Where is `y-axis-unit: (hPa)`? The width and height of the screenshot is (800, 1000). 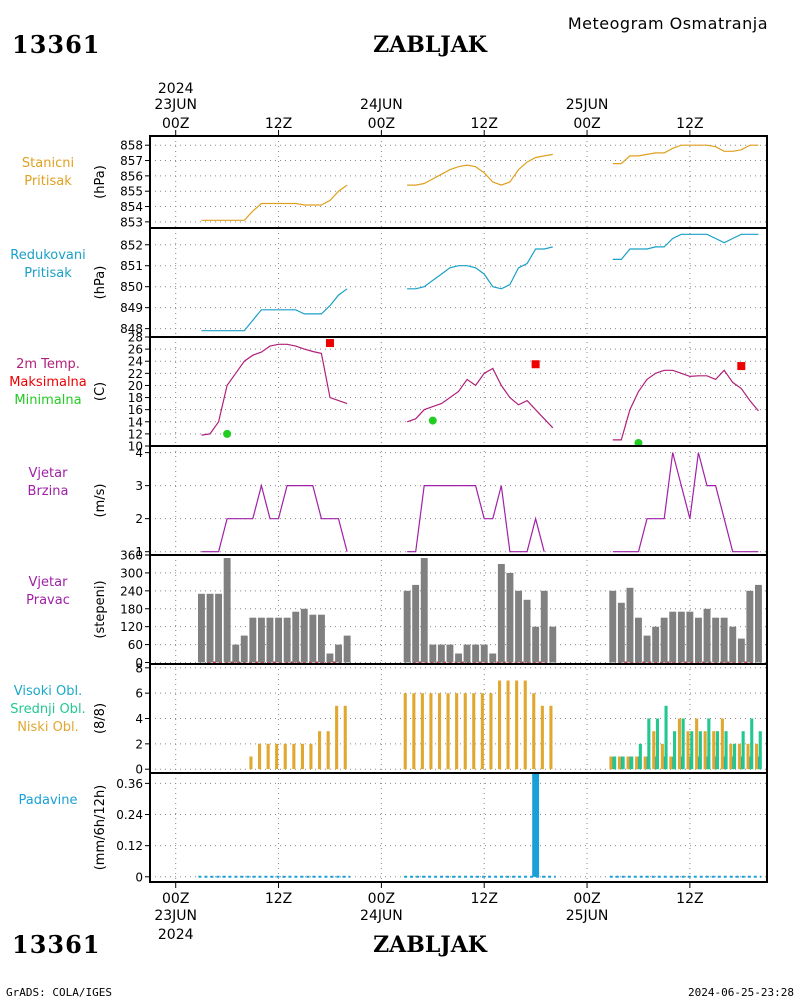
y-axis-unit: (hPa) is located at coordinates (100, 182).